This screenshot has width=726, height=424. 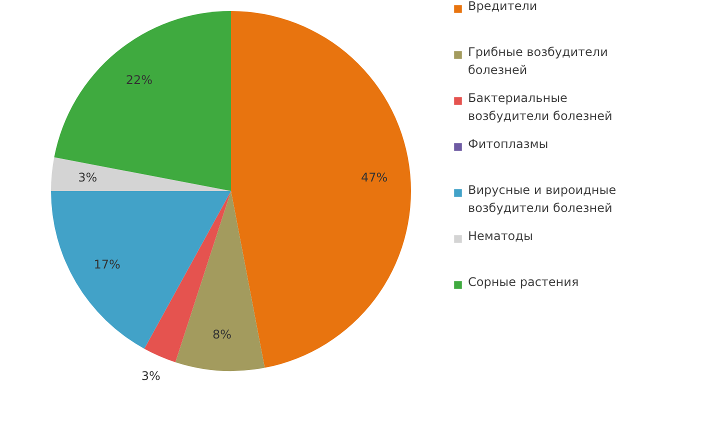 I want to click on legend-label: Нематоды, so click(x=500, y=236).